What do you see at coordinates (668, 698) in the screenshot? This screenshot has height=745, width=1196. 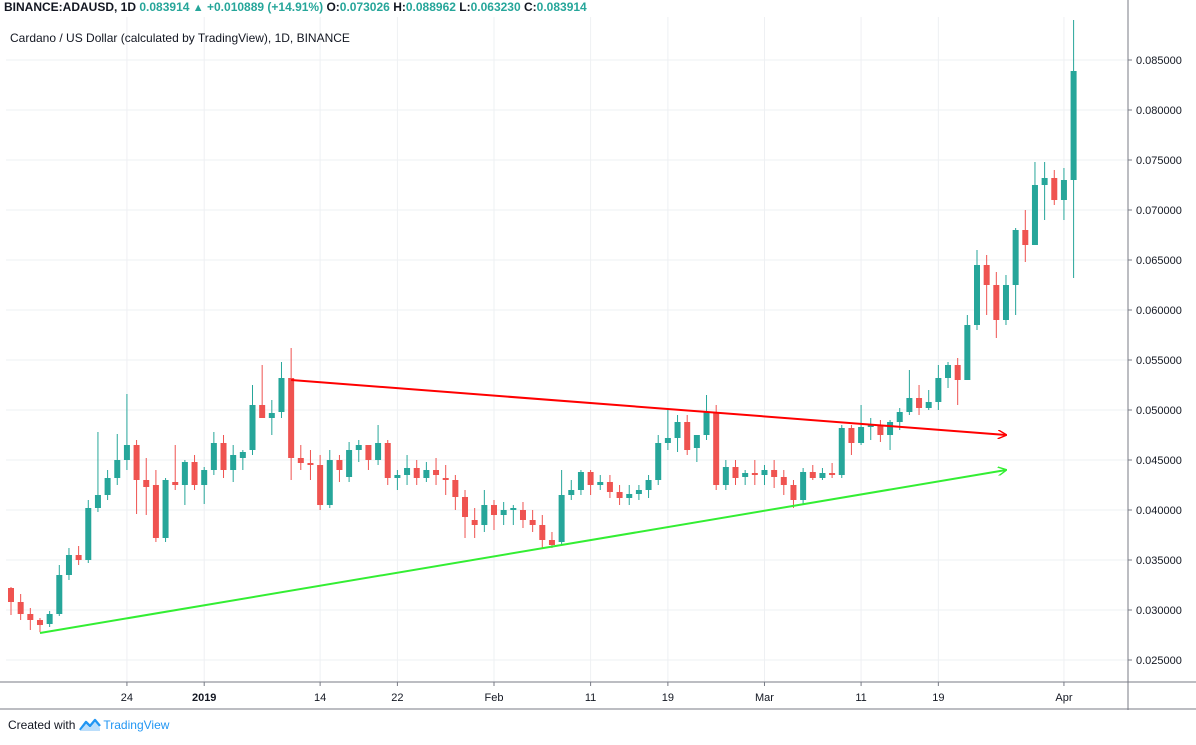 I see `x-tick-label: 19` at bounding box center [668, 698].